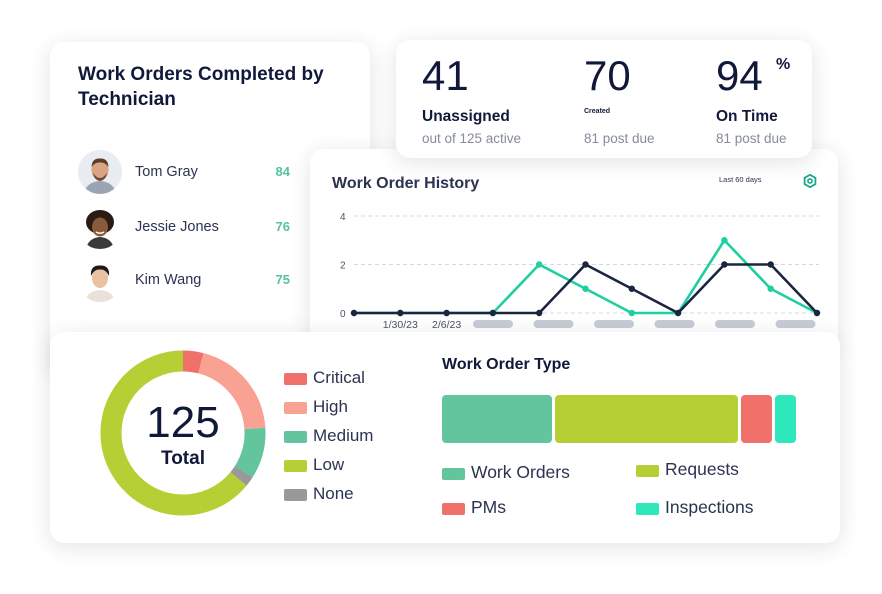 The height and width of the screenshot is (594, 882). I want to click on x-tick-label: 2/6/23, so click(446, 325).